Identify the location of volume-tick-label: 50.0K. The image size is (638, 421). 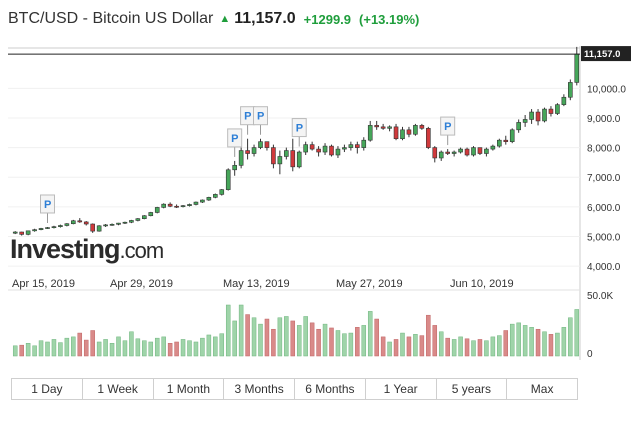
(600, 296).